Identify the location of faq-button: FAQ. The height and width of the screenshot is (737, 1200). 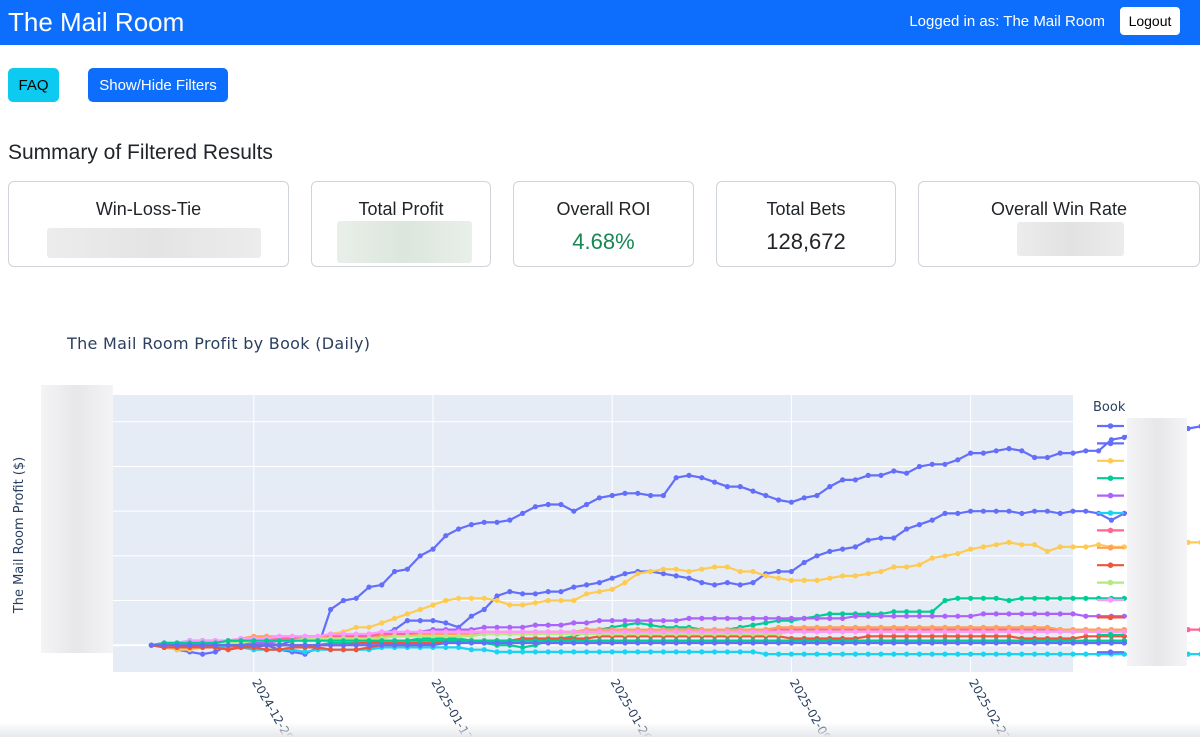
(33, 85).